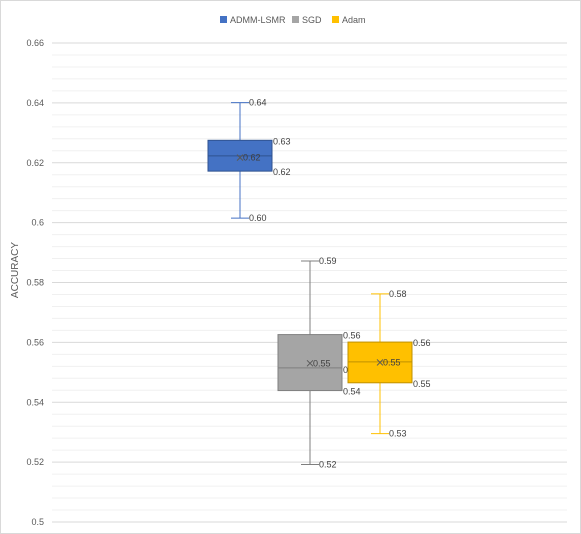 This screenshot has height=534, width=581. I want to click on legend: ADMM-LSMR SGD Adam, so click(293, 20).